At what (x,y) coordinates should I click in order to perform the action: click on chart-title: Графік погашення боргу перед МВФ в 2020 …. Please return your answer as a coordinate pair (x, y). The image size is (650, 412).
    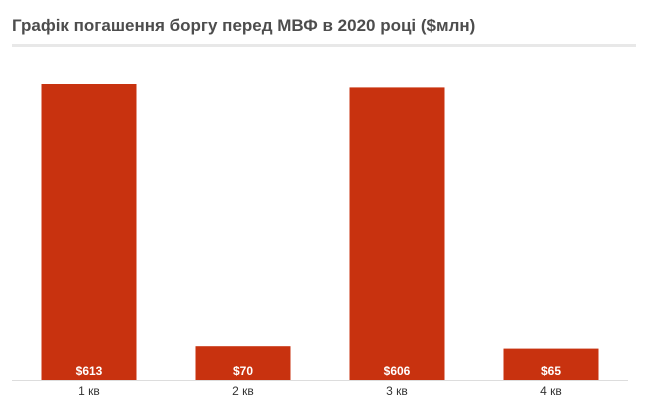
    Looking at the image, I should click on (244, 25).